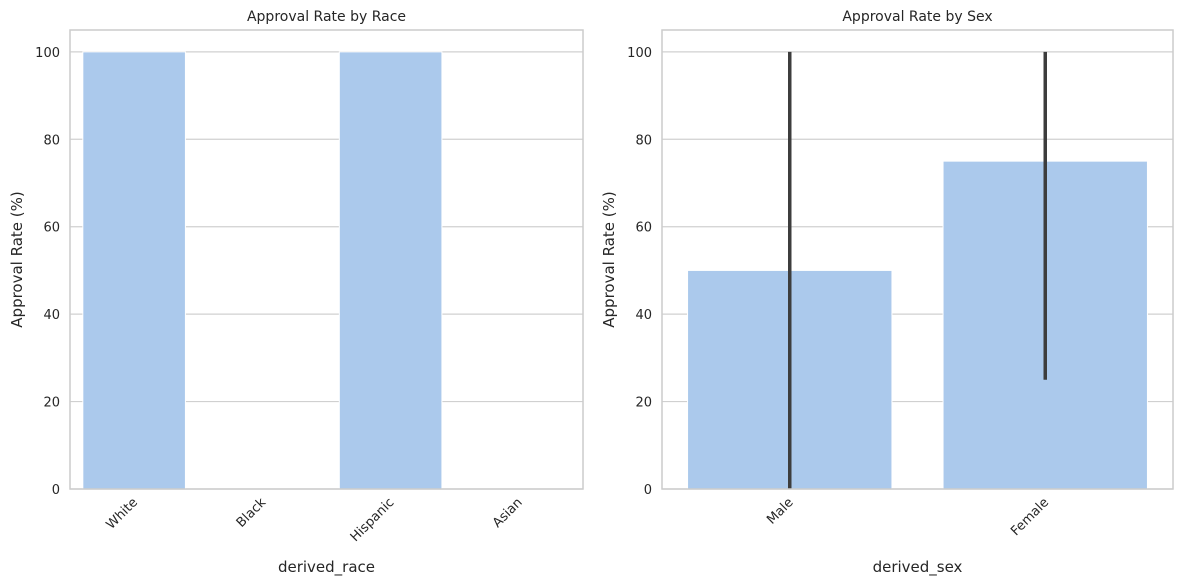 The image size is (1183, 584). Describe the element at coordinates (51, 228) in the screenshot. I see `race-y-tick-label: 60` at that location.